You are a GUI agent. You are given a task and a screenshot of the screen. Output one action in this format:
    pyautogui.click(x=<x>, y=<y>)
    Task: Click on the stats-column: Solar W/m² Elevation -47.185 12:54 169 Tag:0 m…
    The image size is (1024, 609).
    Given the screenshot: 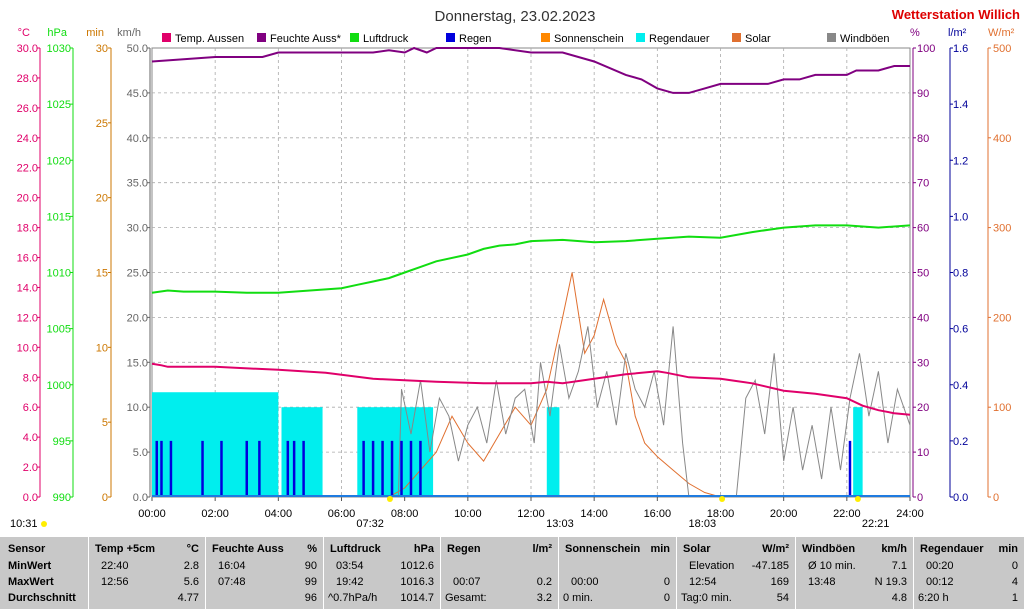 What is the action you would take?
    pyautogui.click(x=735, y=573)
    